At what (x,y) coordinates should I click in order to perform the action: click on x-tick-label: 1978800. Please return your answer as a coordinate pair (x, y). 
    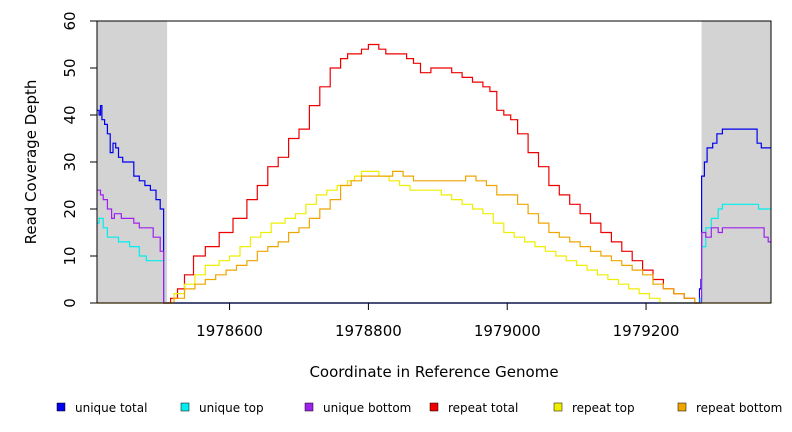
    Looking at the image, I should click on (368, 331).